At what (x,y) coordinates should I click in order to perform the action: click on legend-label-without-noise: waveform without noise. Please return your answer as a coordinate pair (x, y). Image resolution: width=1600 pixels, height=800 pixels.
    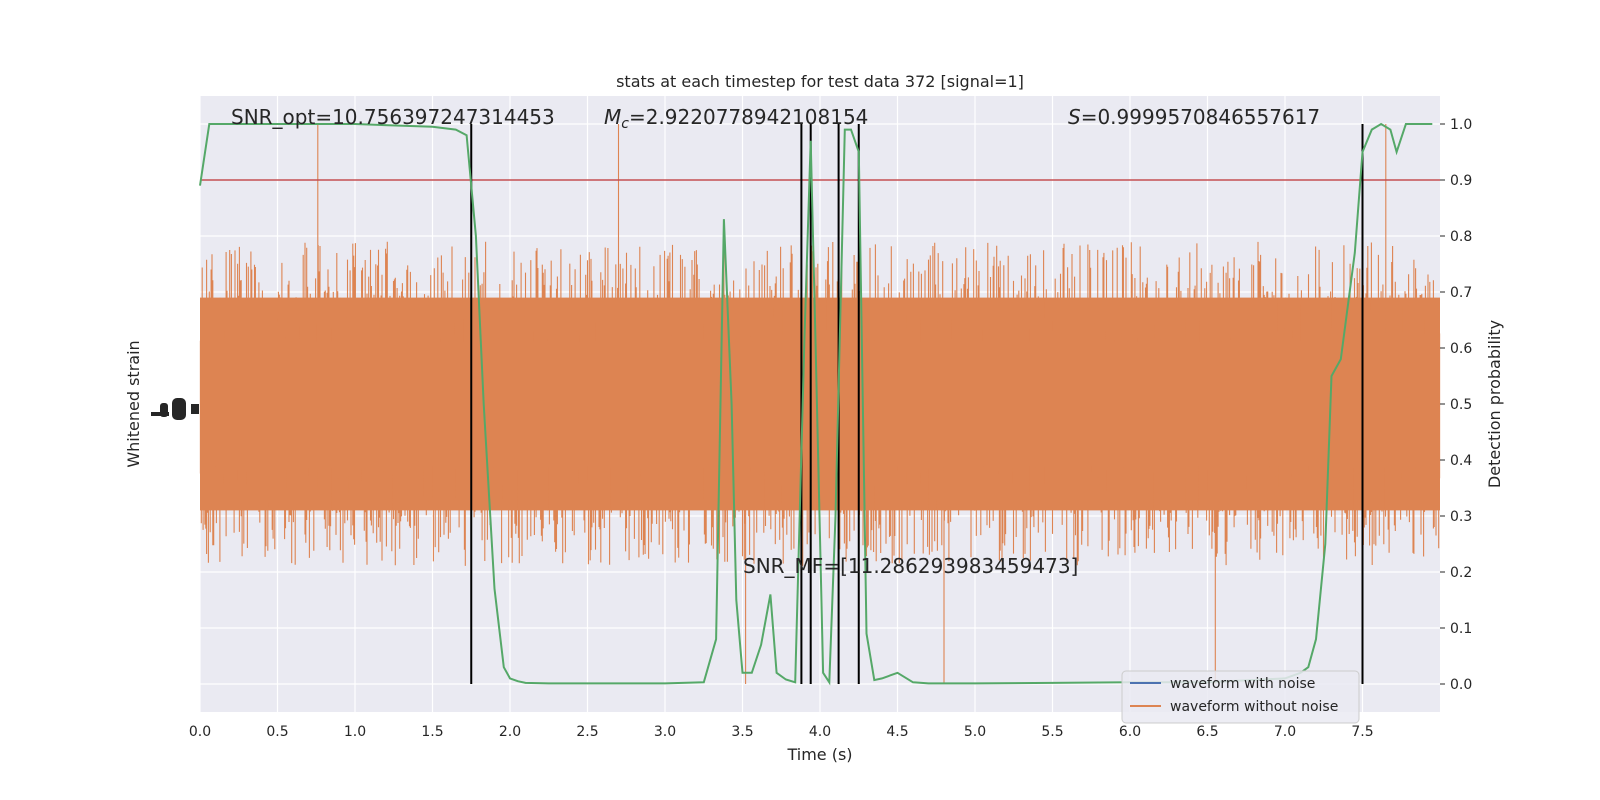
    Looking at the image, I should click on (1254, 707).